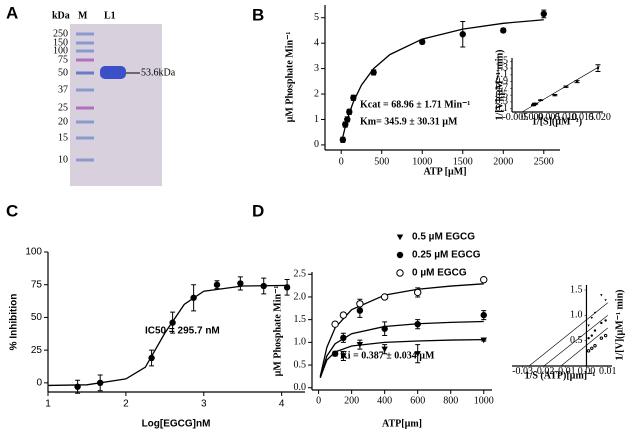 The height and width of the screenshot is (433, 625). What do you see at coordinates (12, 210) in the screenshot?
I see `panel-label: C` at bounding box center [12, 210].